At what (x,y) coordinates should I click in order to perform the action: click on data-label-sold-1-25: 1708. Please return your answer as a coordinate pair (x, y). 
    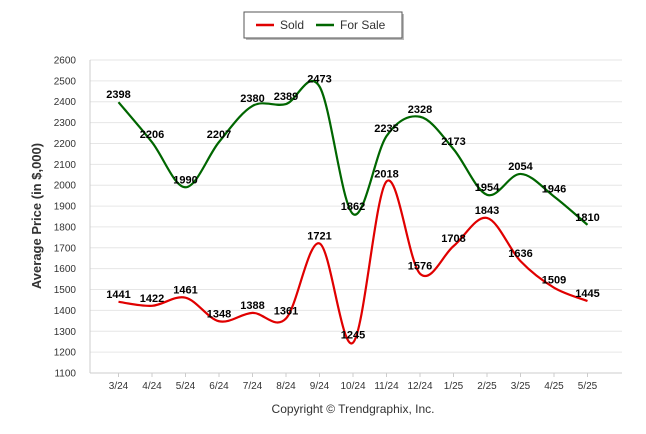
    Looking at the image, I should click on (453, 239).